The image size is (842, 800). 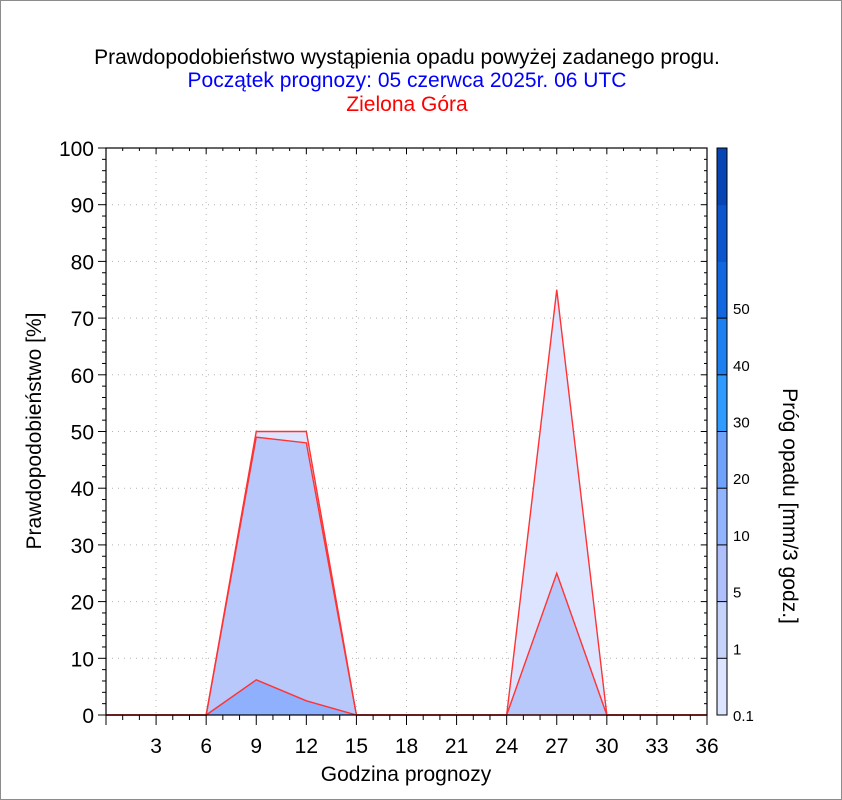 What do you see at coordinates (456, 746) in the screenshot?
I see `x-tick-label: 21` at bounding box center [456, 746].